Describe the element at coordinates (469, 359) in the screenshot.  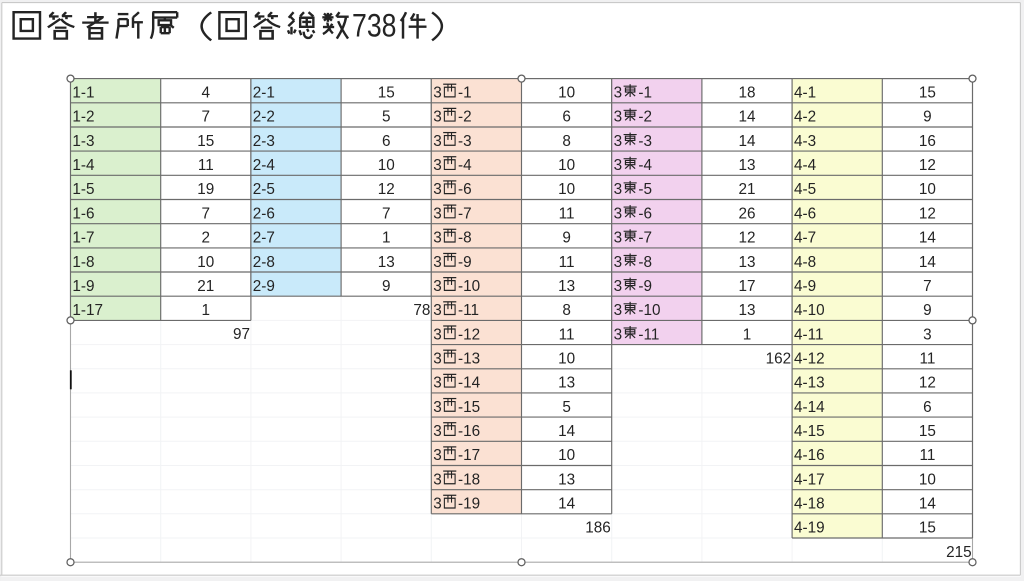
I see `svg-text: -13` at that location.